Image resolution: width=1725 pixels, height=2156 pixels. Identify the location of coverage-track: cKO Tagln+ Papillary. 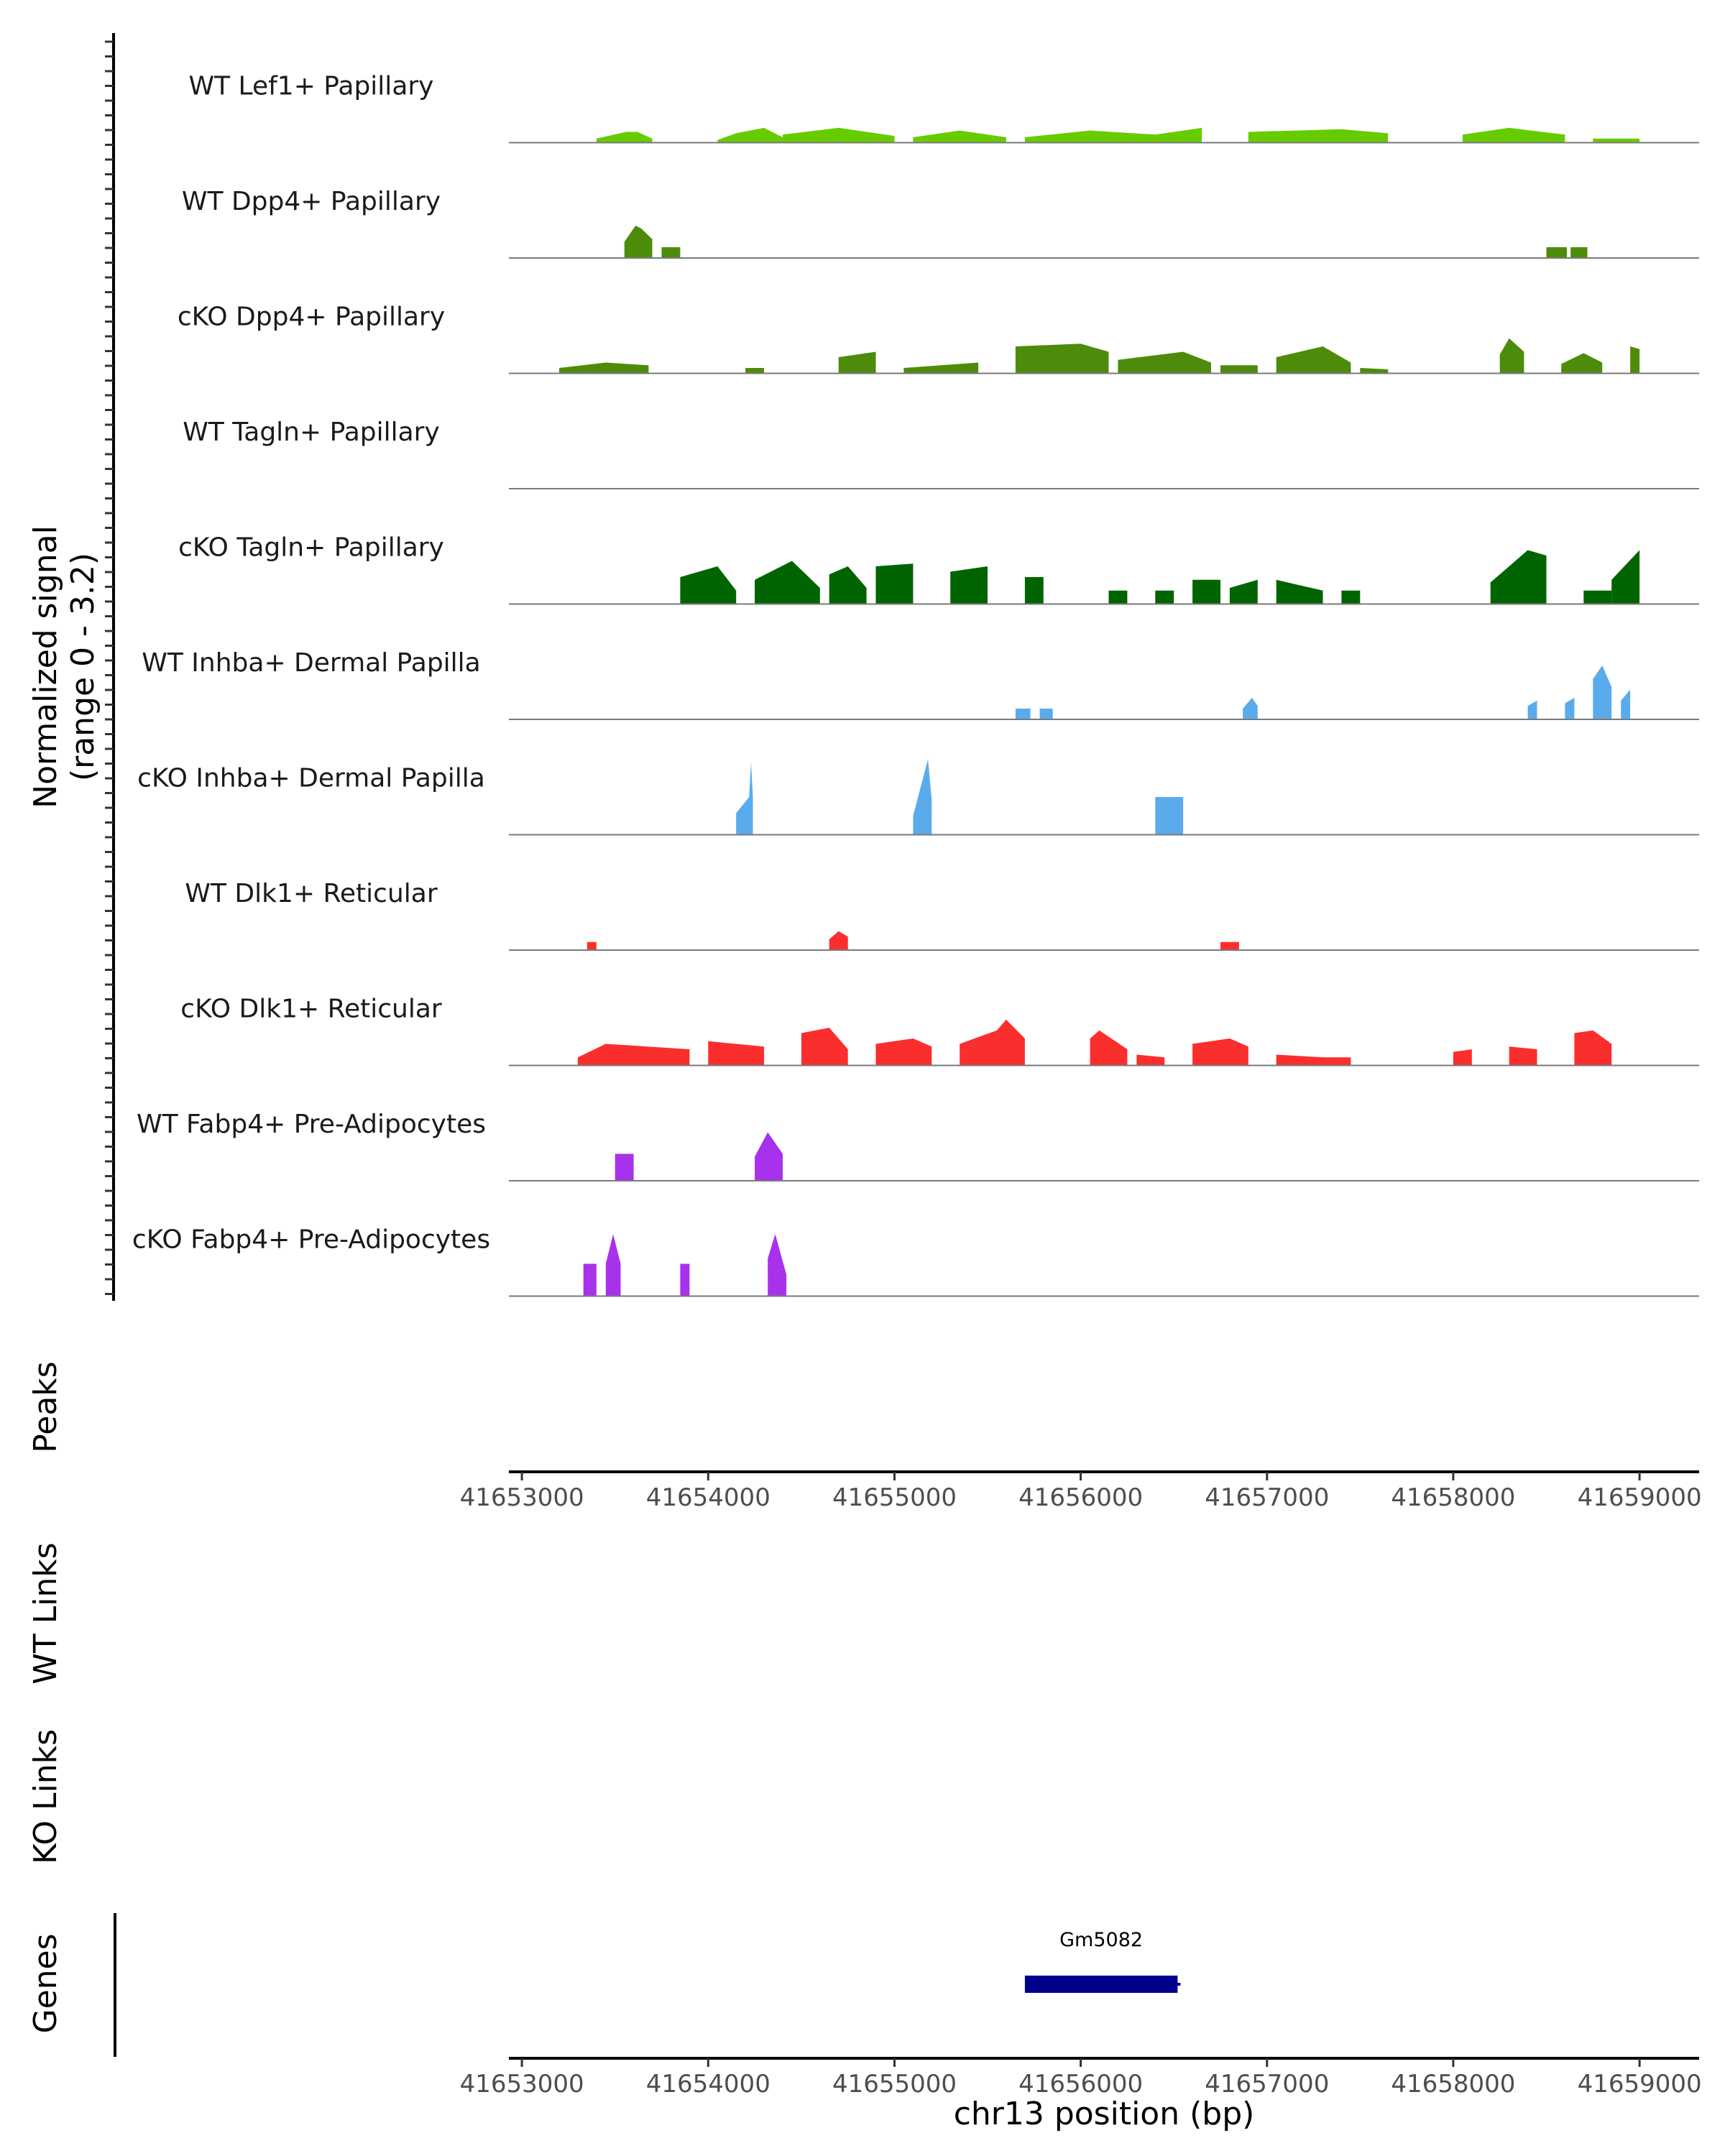
(938, 569).